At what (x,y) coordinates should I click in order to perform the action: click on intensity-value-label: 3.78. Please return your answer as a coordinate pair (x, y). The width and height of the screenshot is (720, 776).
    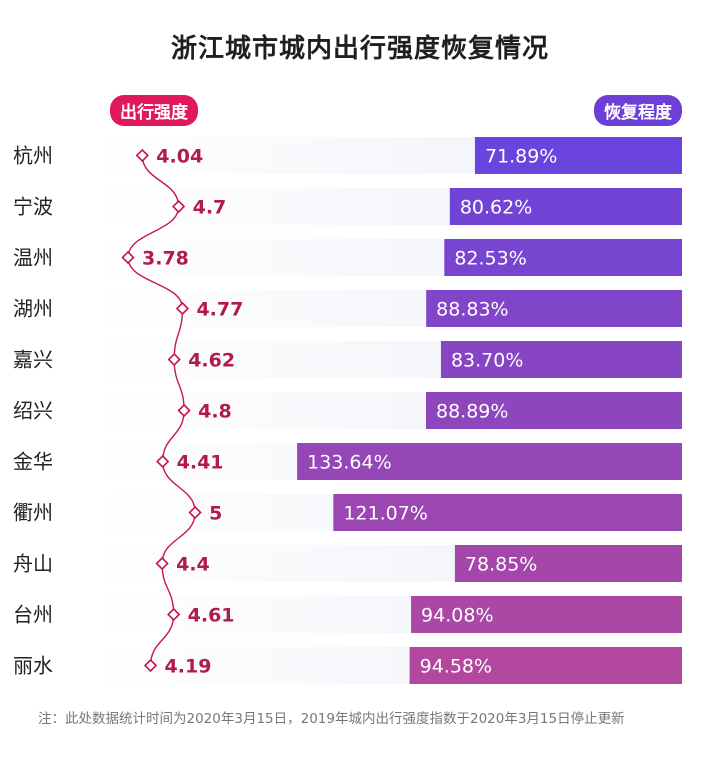
    Looking at the image, I should click on (165, 259).